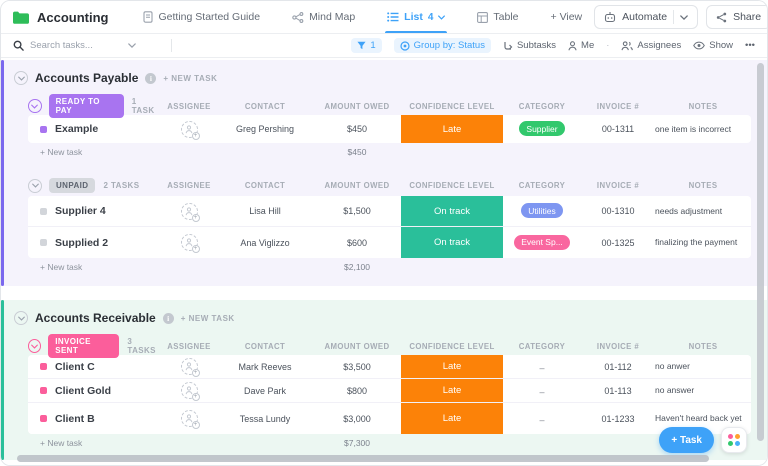 This screenshot has width=768, height=466. I want to click on tab-list: List 4, so click(416, 17).